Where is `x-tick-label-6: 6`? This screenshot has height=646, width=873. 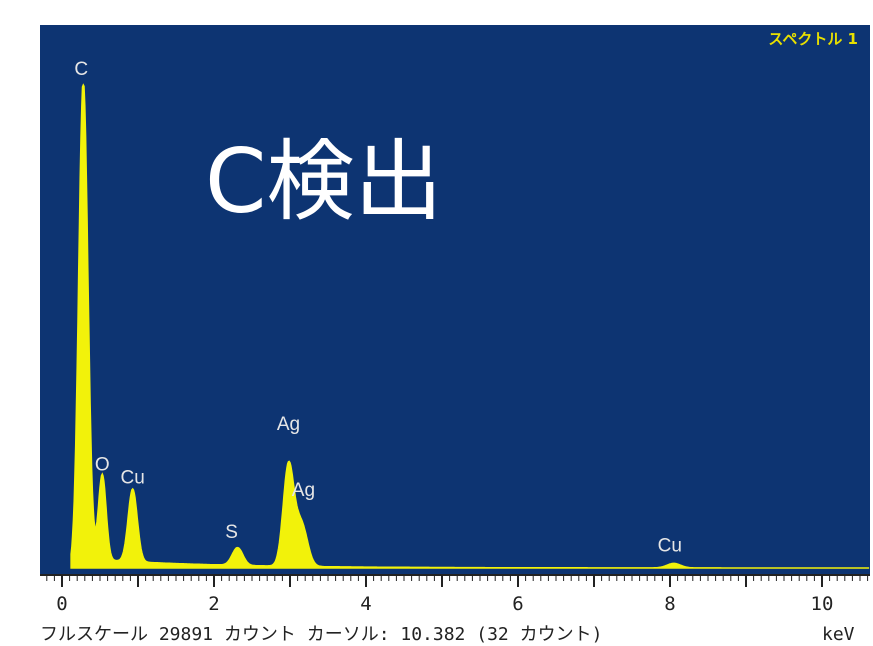
x-tick-label-6: 6 is located at coordinates (517, 604).